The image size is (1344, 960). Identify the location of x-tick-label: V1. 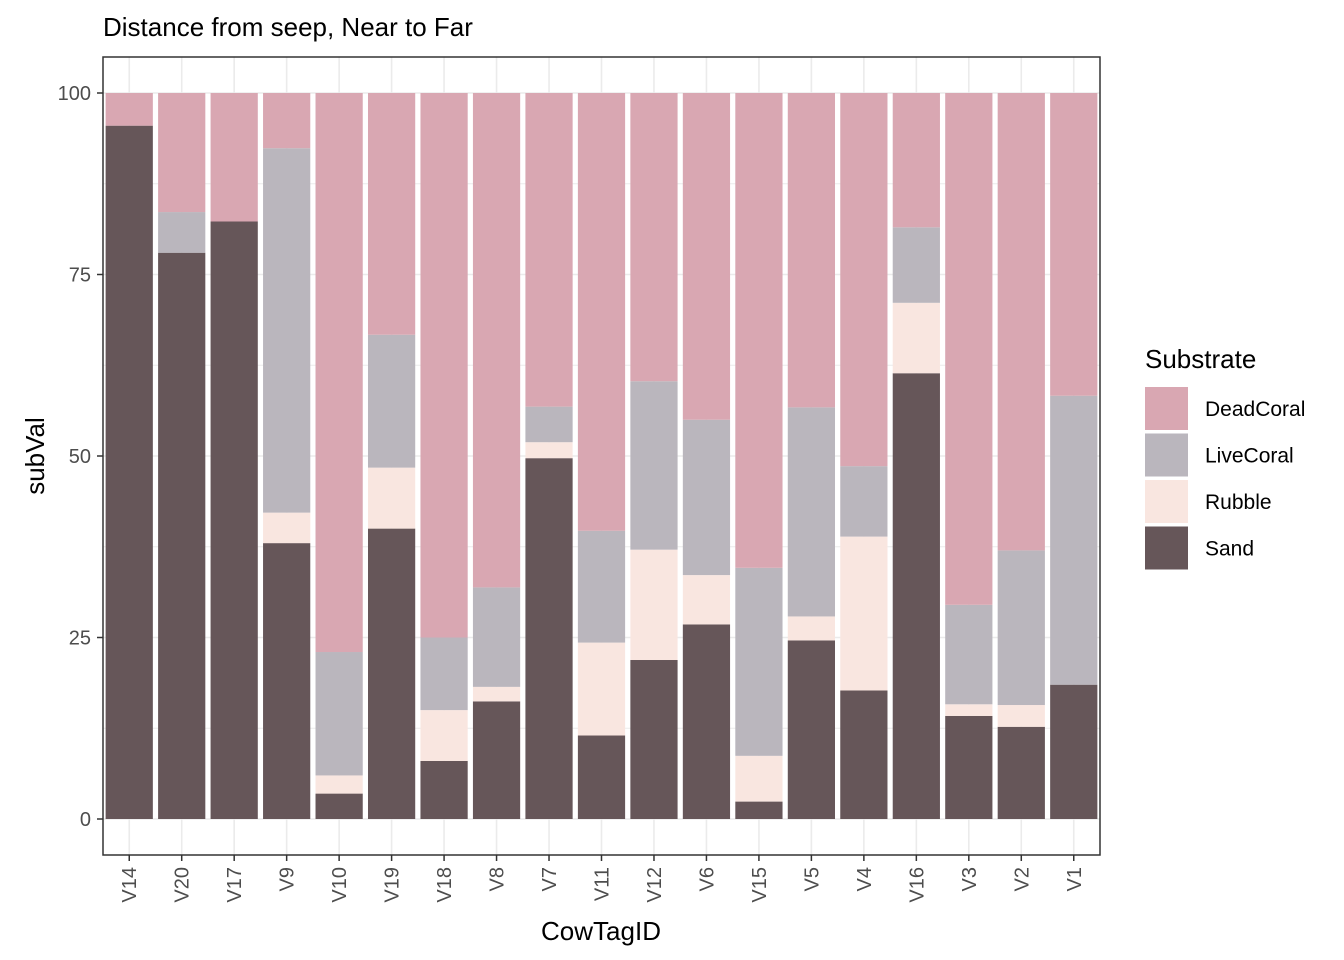
(1075, 879).